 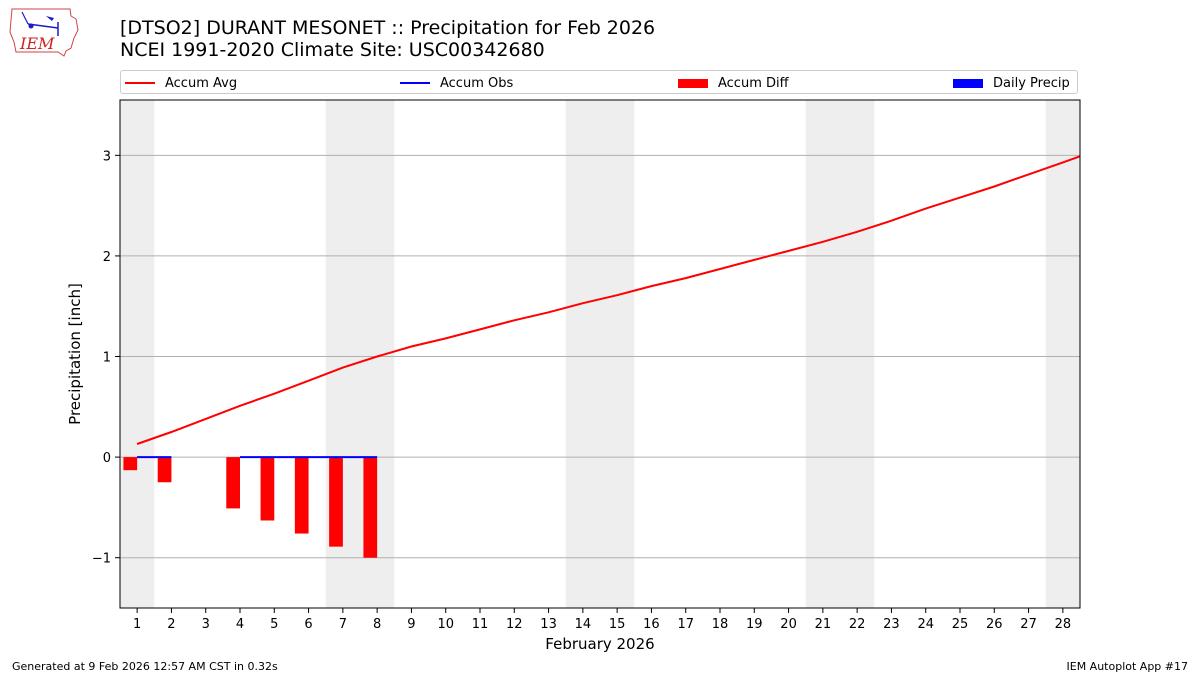 I want to click on legend-accum-avg: Accum Avg, so click(x=181, y=83).